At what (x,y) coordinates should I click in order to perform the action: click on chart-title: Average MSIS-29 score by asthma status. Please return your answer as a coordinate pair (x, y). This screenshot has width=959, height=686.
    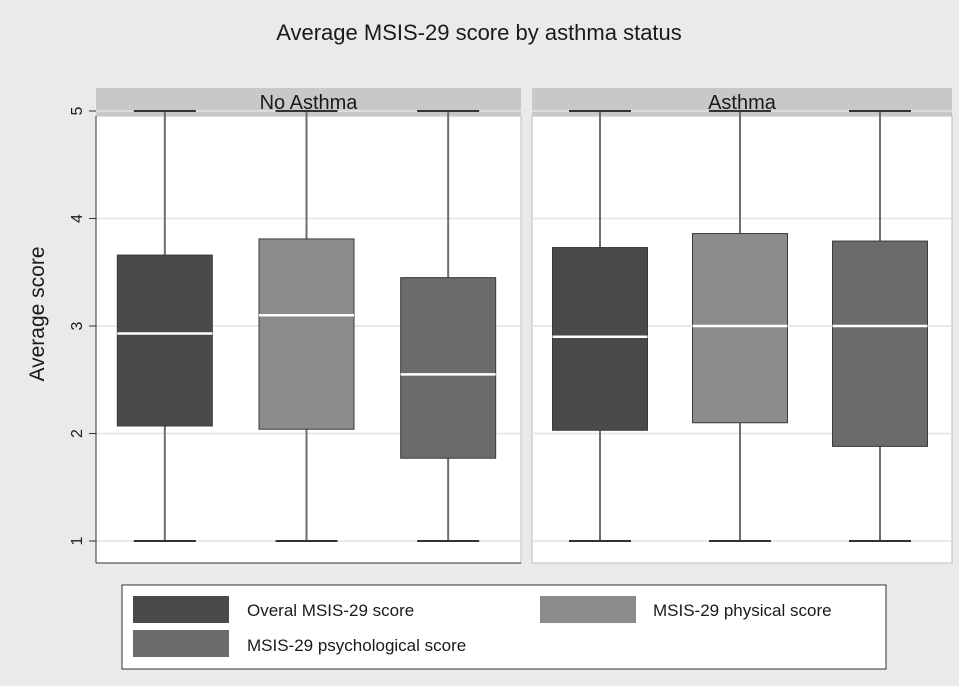
    Looking at the image, I should click on (479, 32).